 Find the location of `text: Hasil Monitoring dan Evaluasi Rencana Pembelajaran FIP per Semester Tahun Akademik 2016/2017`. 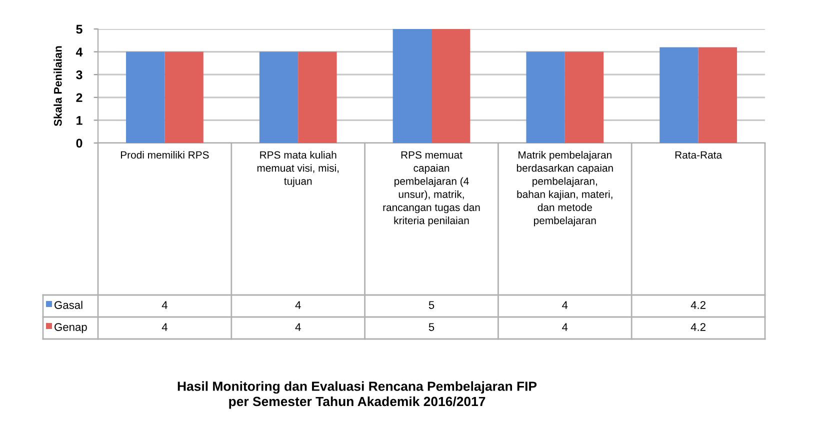

text: Hasil Monitoring dan Evaluasi Rencana Pembelajaran FIP per Semester Tahun Akademik 2016/2017 is located at coordinates (357, 395).